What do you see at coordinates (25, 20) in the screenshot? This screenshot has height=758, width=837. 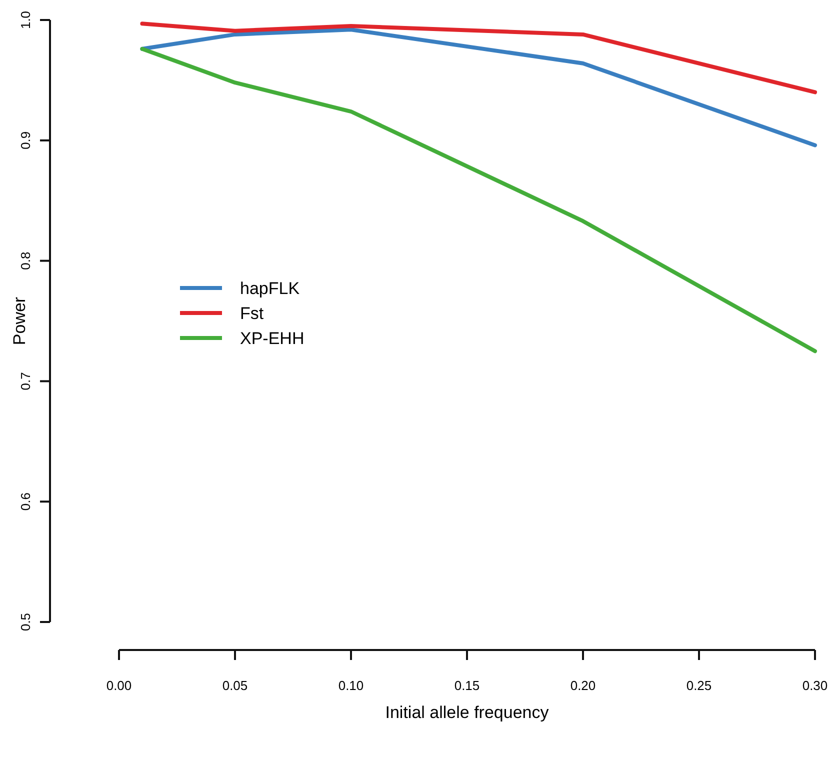 I see `y-tick-label: 1.0` at bounding box center [25, 20].